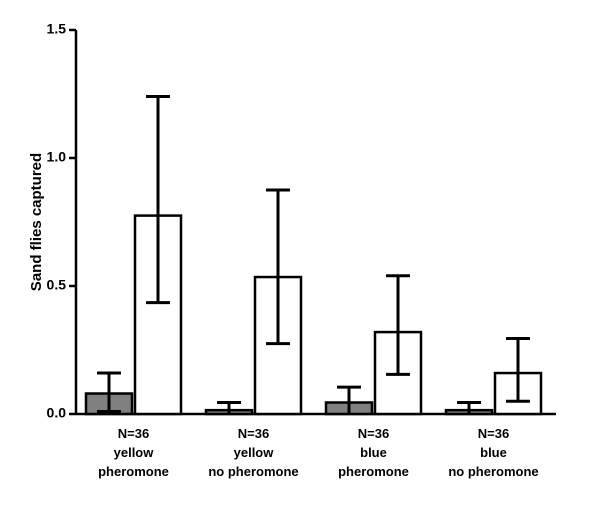 The width and height of the screenshot is (600, 511). Describe the element at coordinates (57, 413) in the screenshot. I see `y-tick-label: 0.0` at that location.